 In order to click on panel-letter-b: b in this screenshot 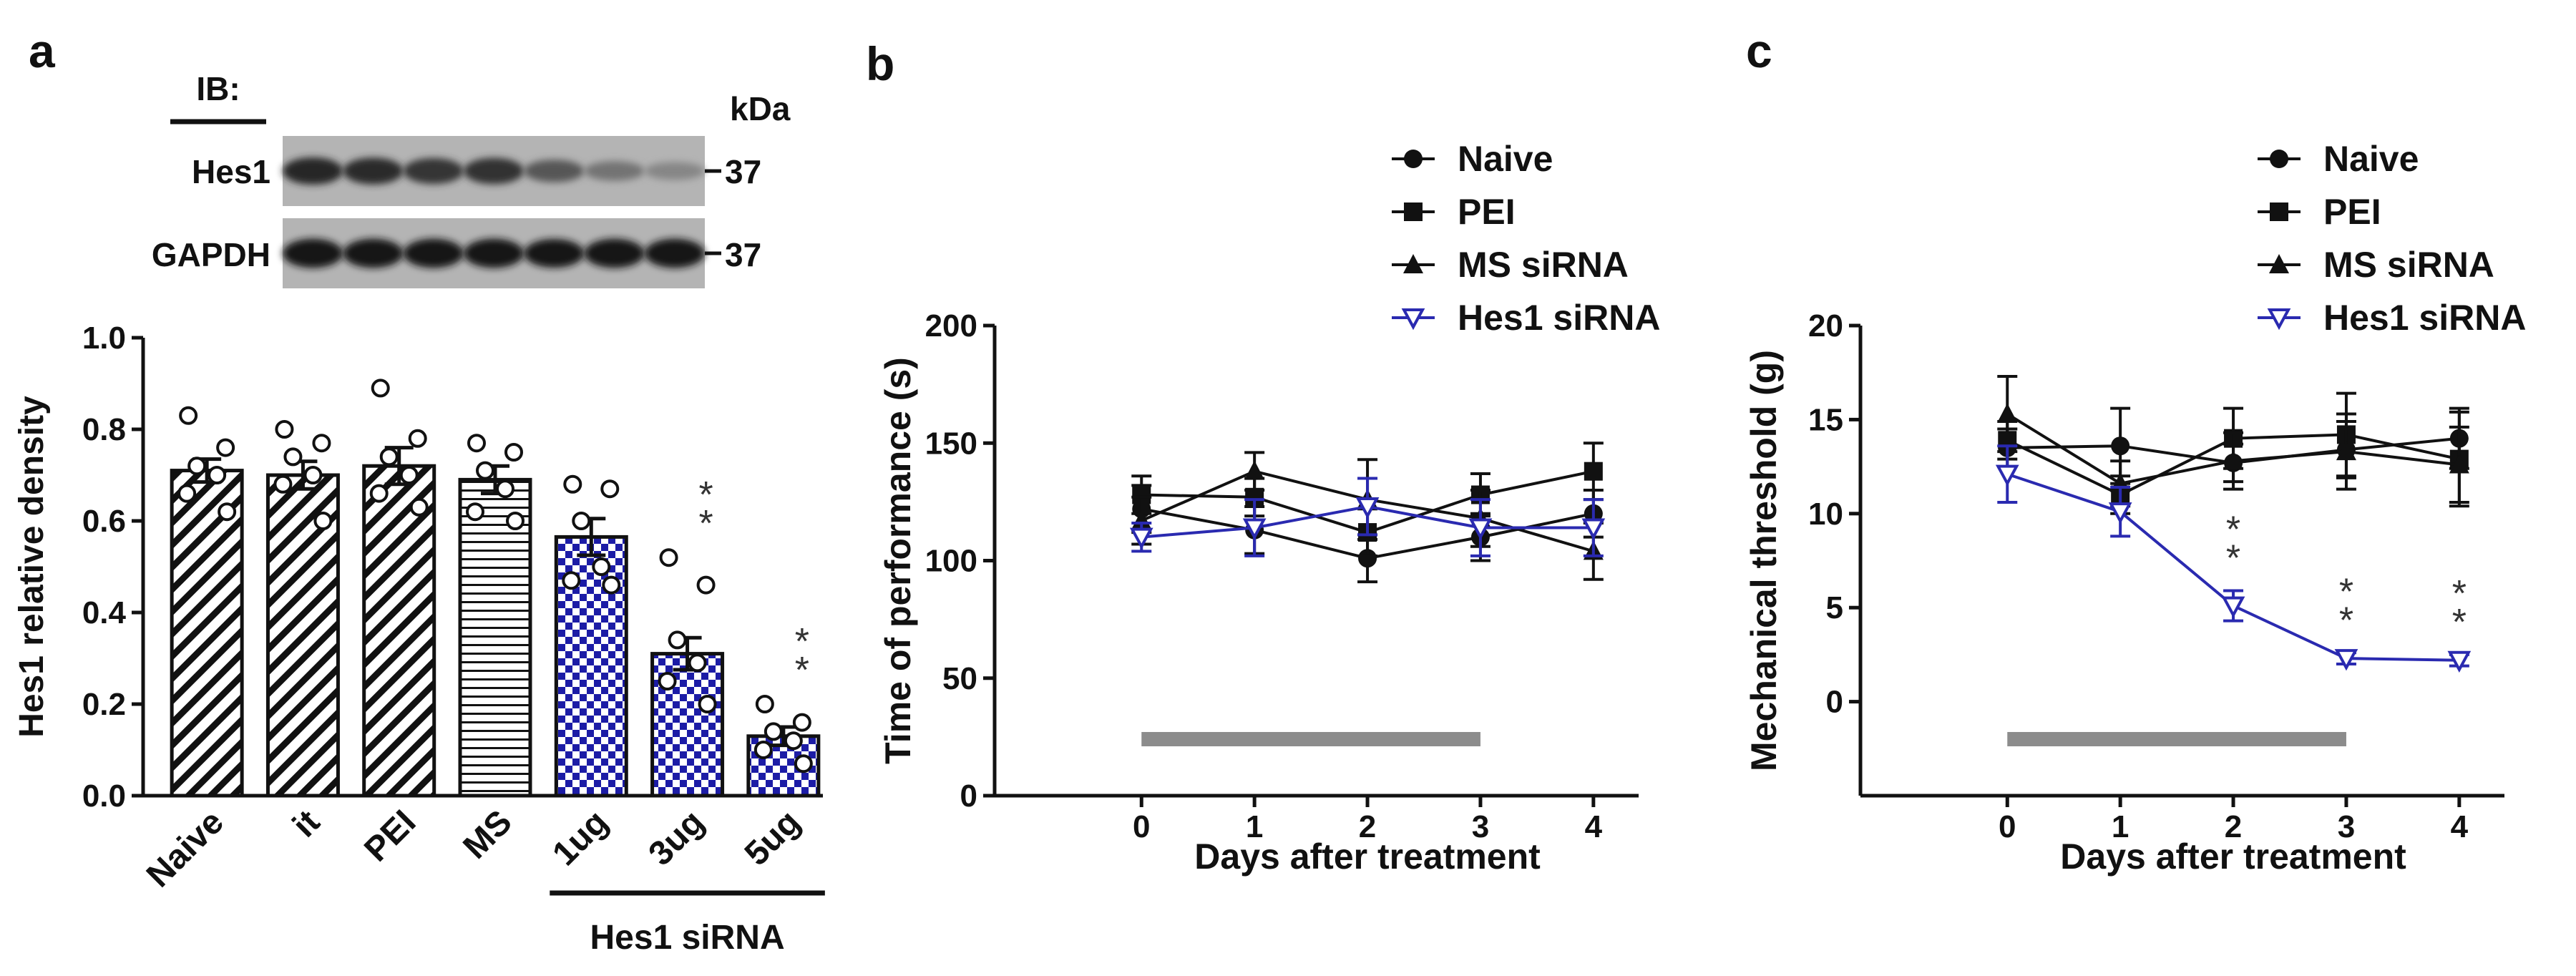, I will do `click(880, 64)`.